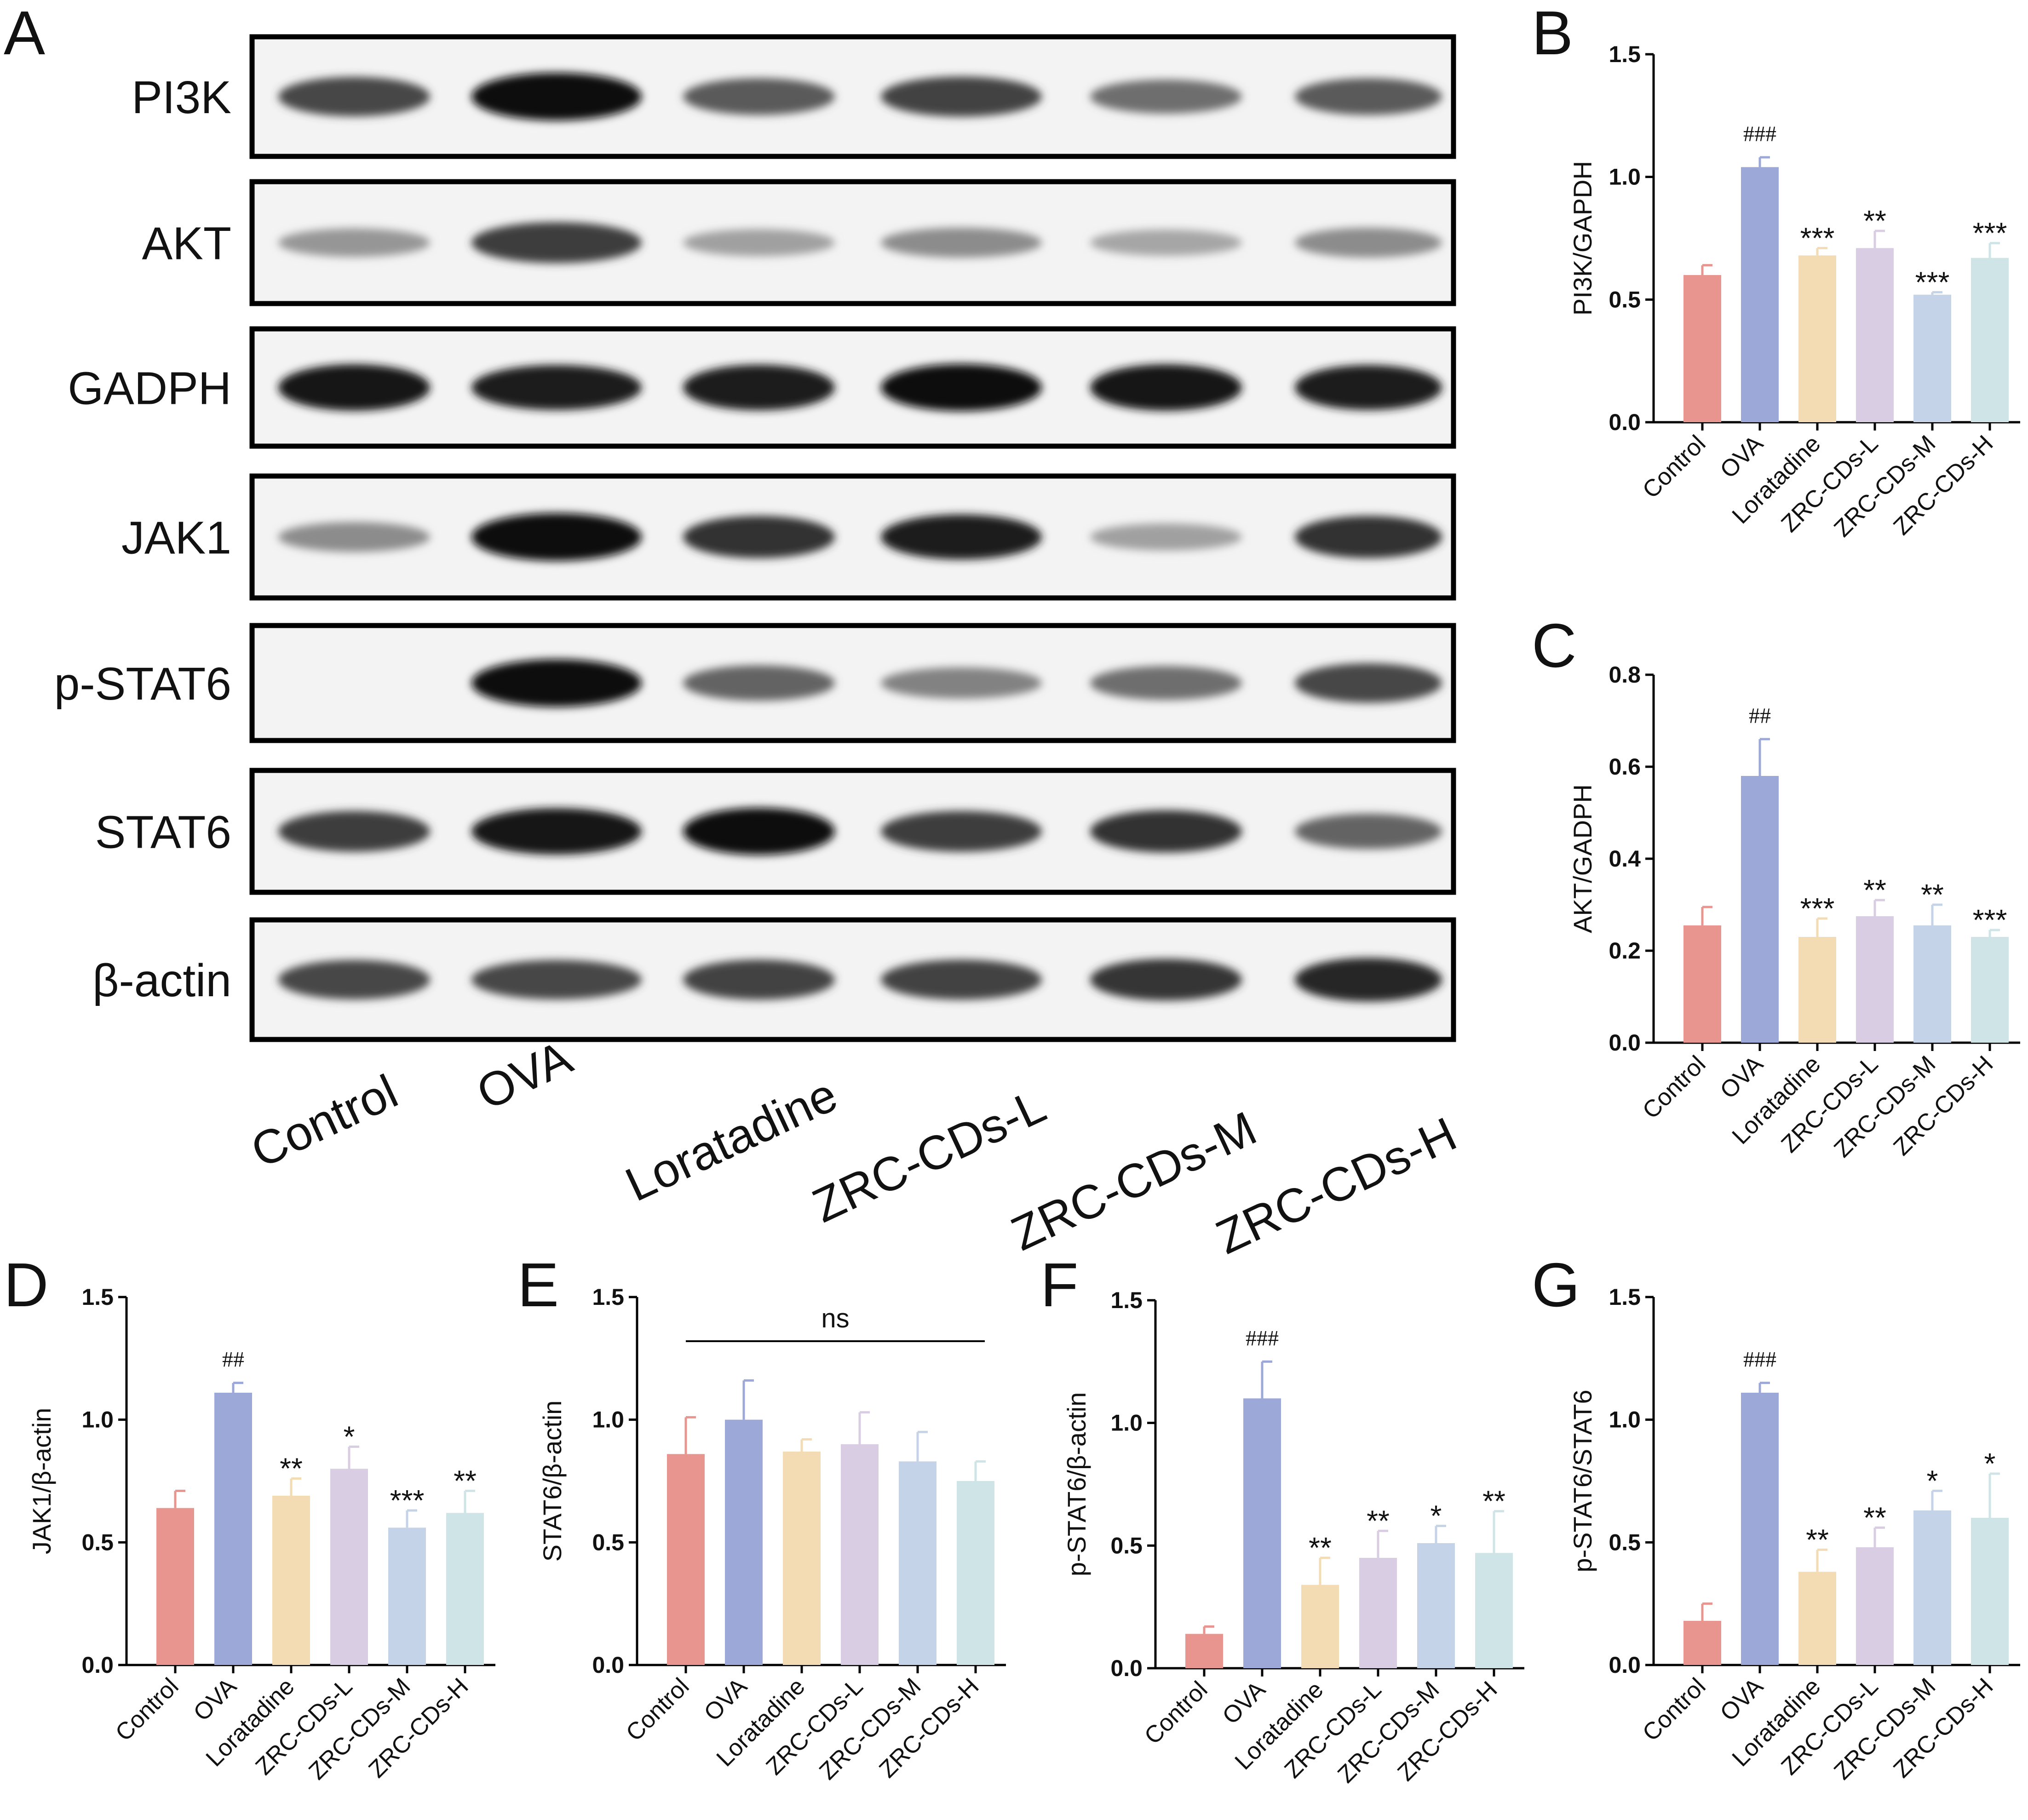  I want to click on blot-lane-label: Control, so click(324, 1121).